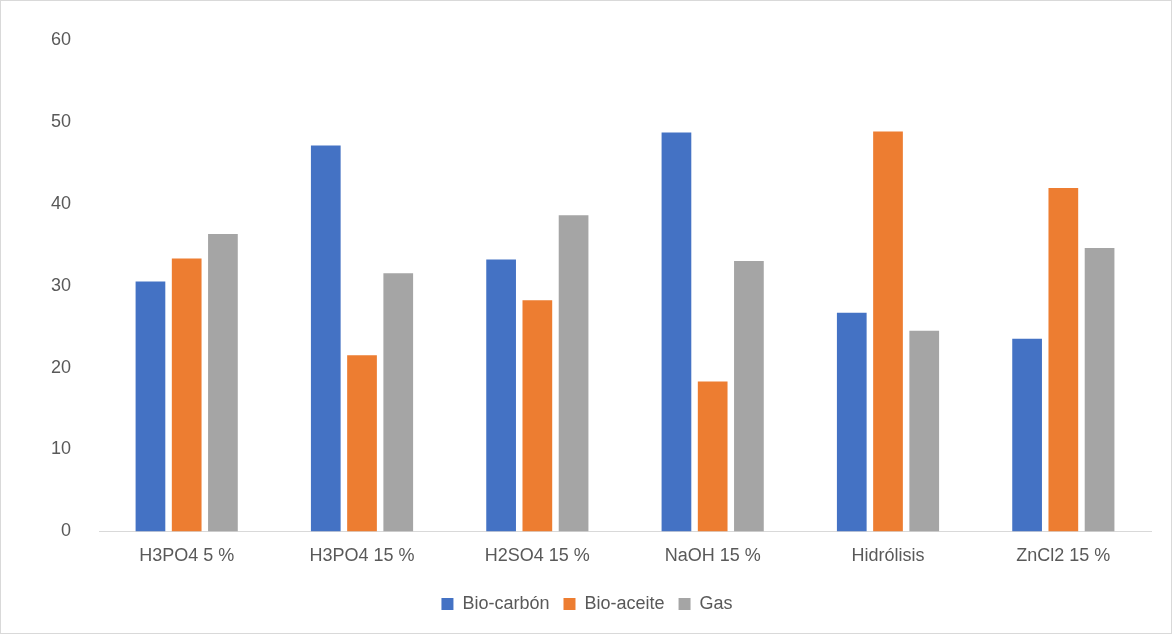  What do you see at coordinates (362, 555) in the screenshot?
I see `x-tick-label: H3PO4 15 %` at bounding box center [362, 555].